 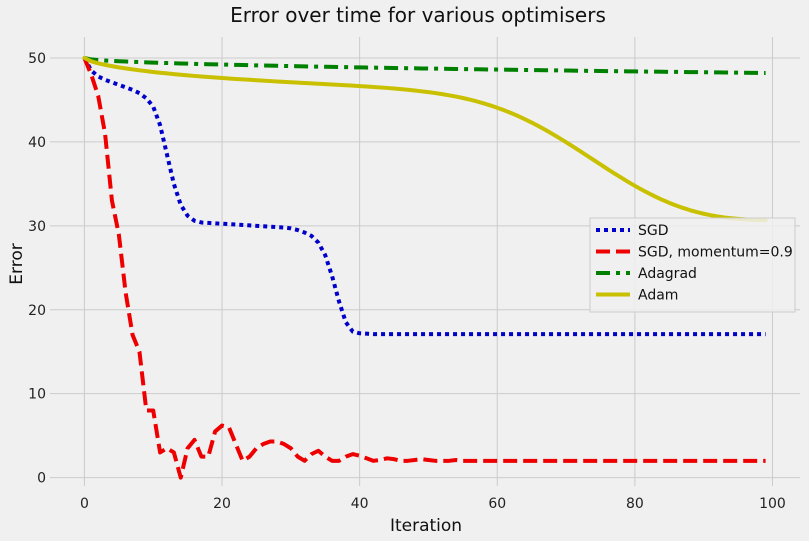 I want to click on series-line, so click(x=424, y=65).